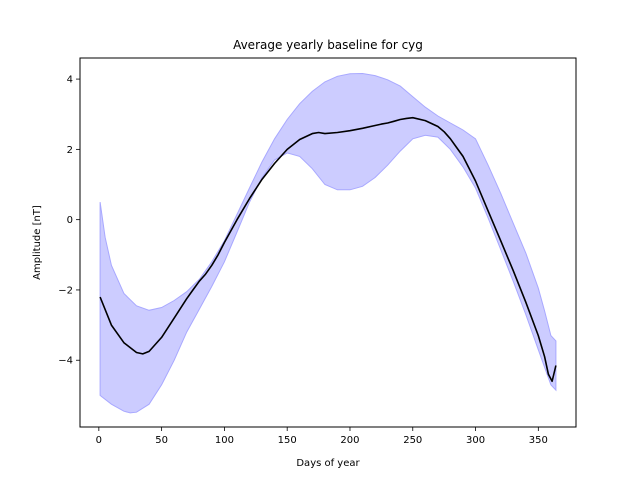 The height and width of the screenshot is (480, 640). What do you see at coordinates (70, 150) in the screenshot?
I see `y-tick-label: 2` at bounding box center [70, 150].